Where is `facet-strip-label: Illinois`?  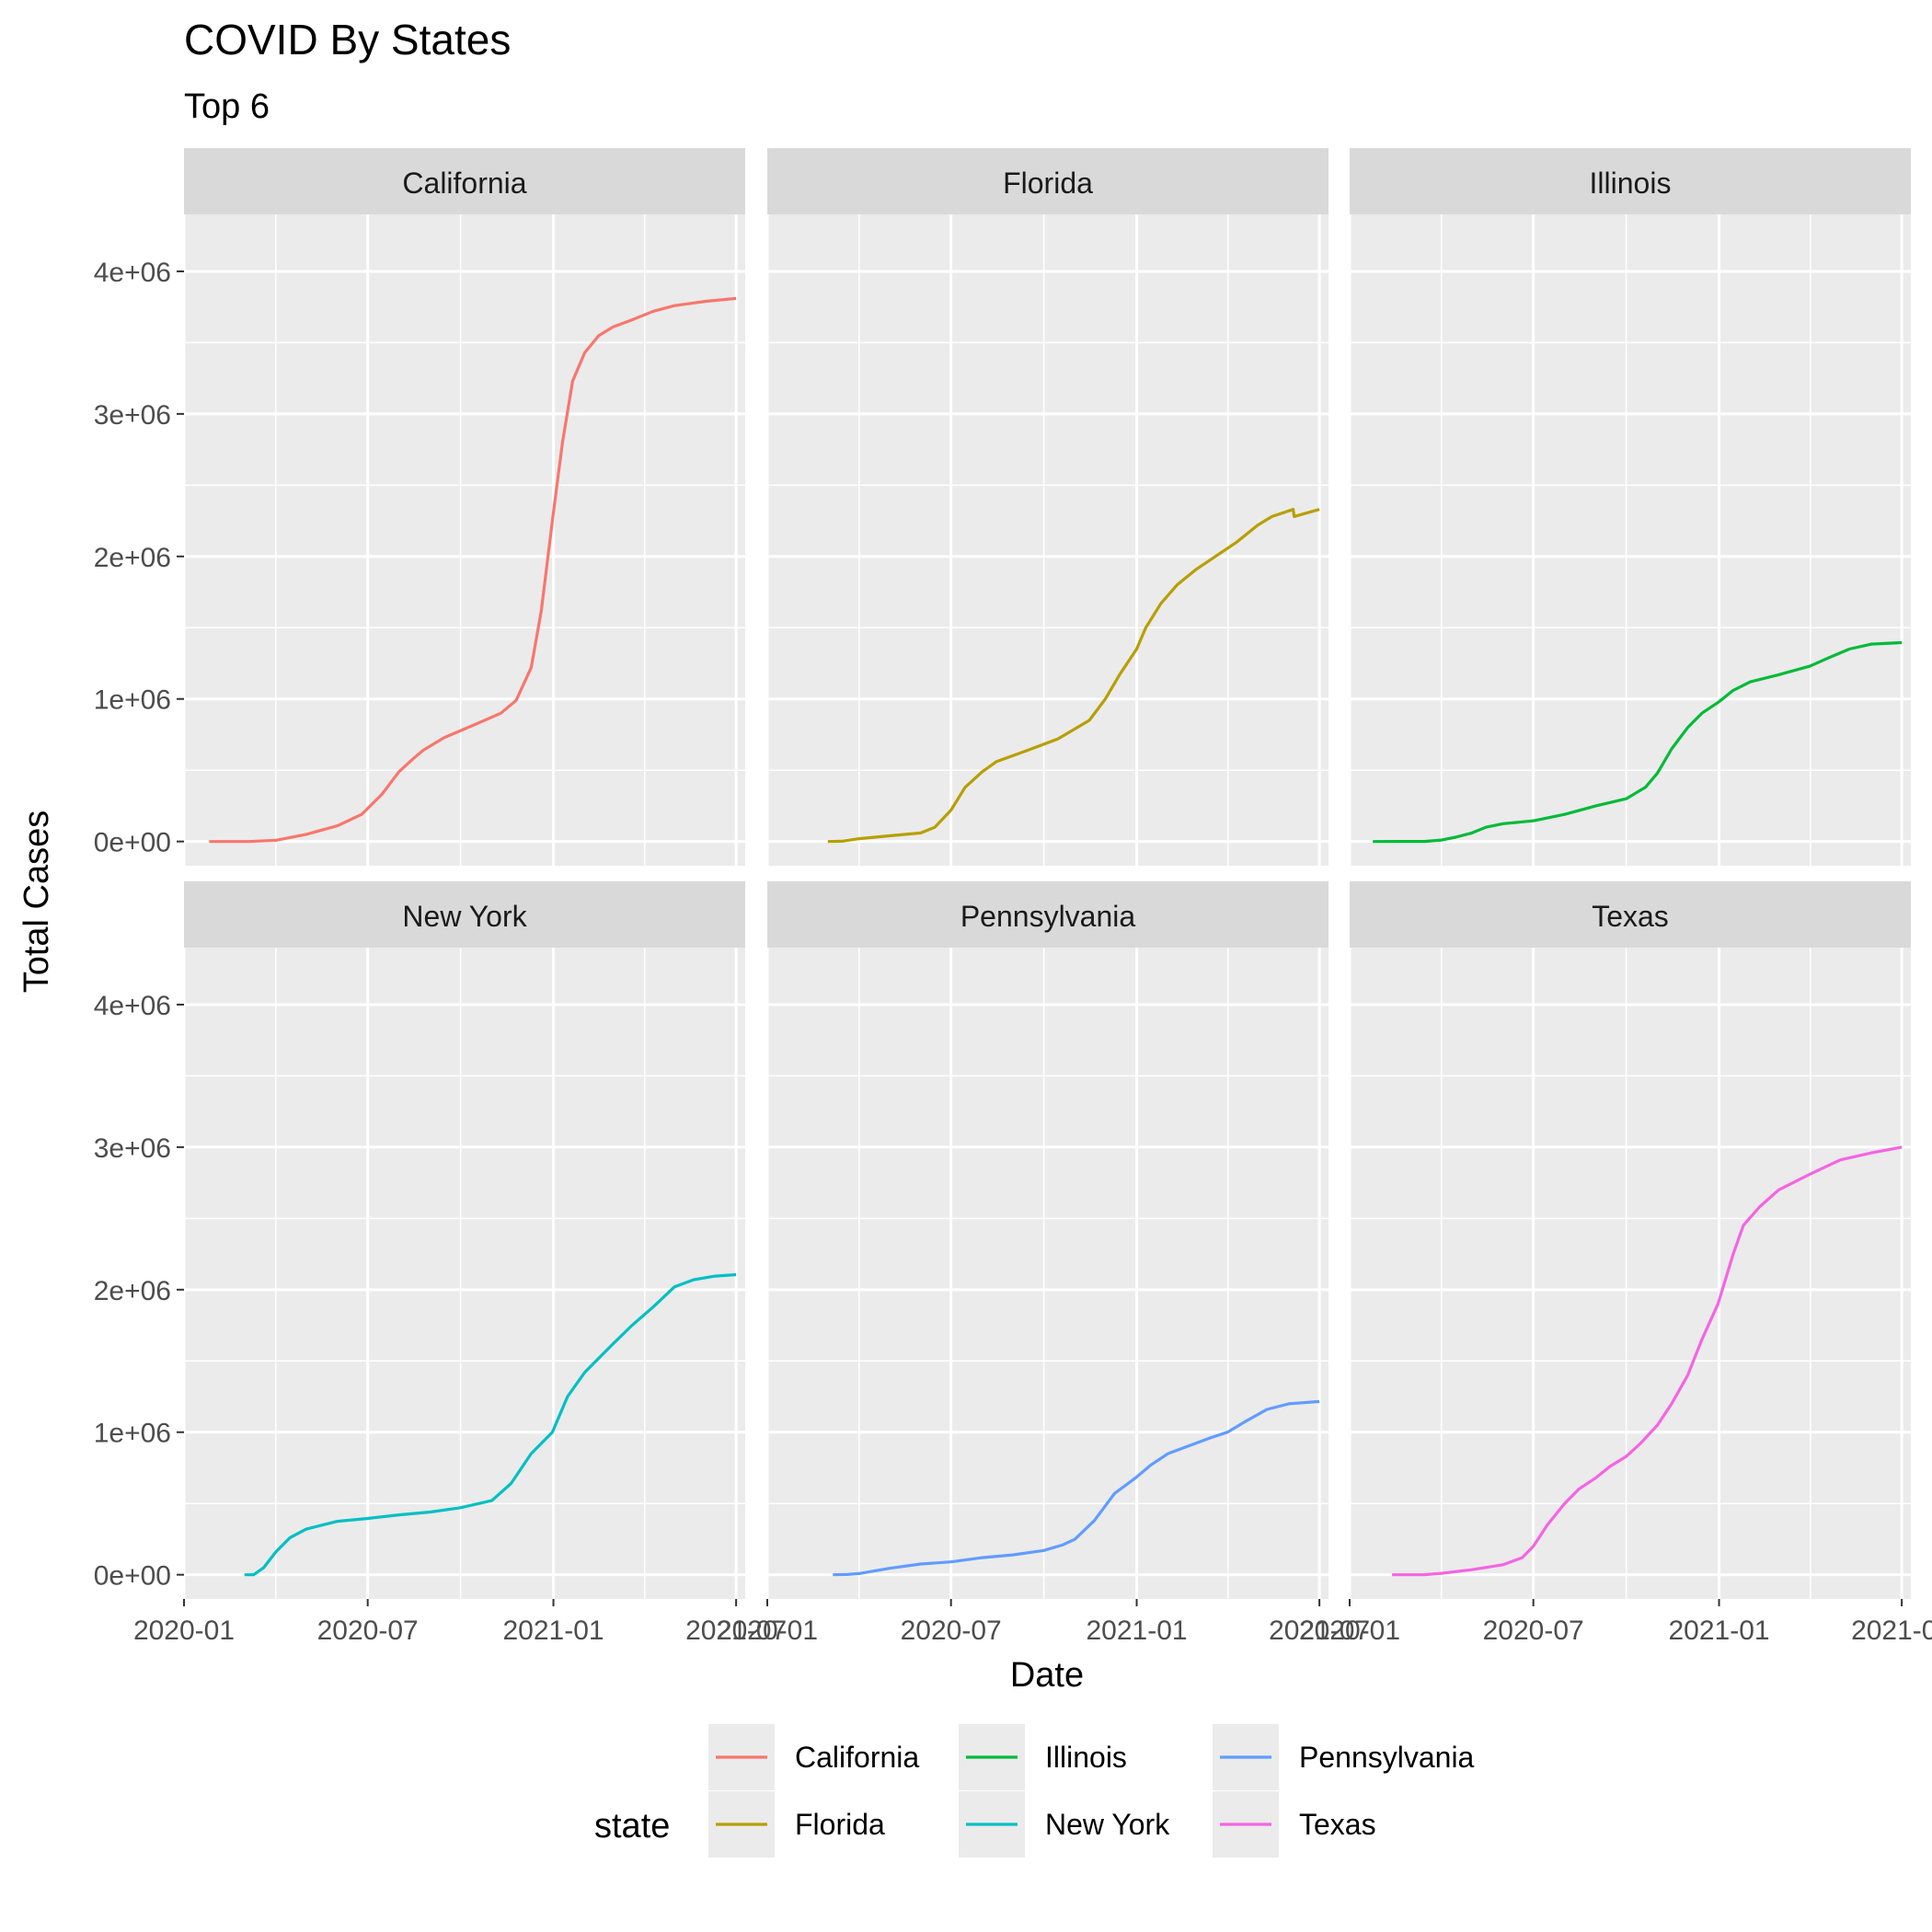 facet-strip-label: Illinois is located at coordinates (1631, 183).